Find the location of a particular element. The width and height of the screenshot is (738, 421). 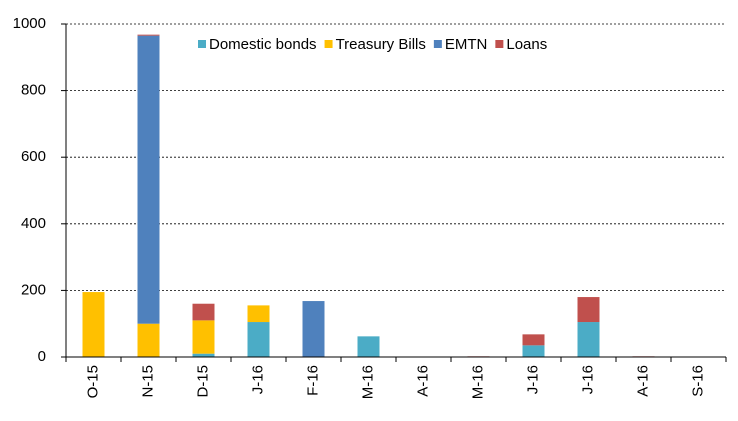

y-tick-label: 0 is located at coordinates (42, 356).